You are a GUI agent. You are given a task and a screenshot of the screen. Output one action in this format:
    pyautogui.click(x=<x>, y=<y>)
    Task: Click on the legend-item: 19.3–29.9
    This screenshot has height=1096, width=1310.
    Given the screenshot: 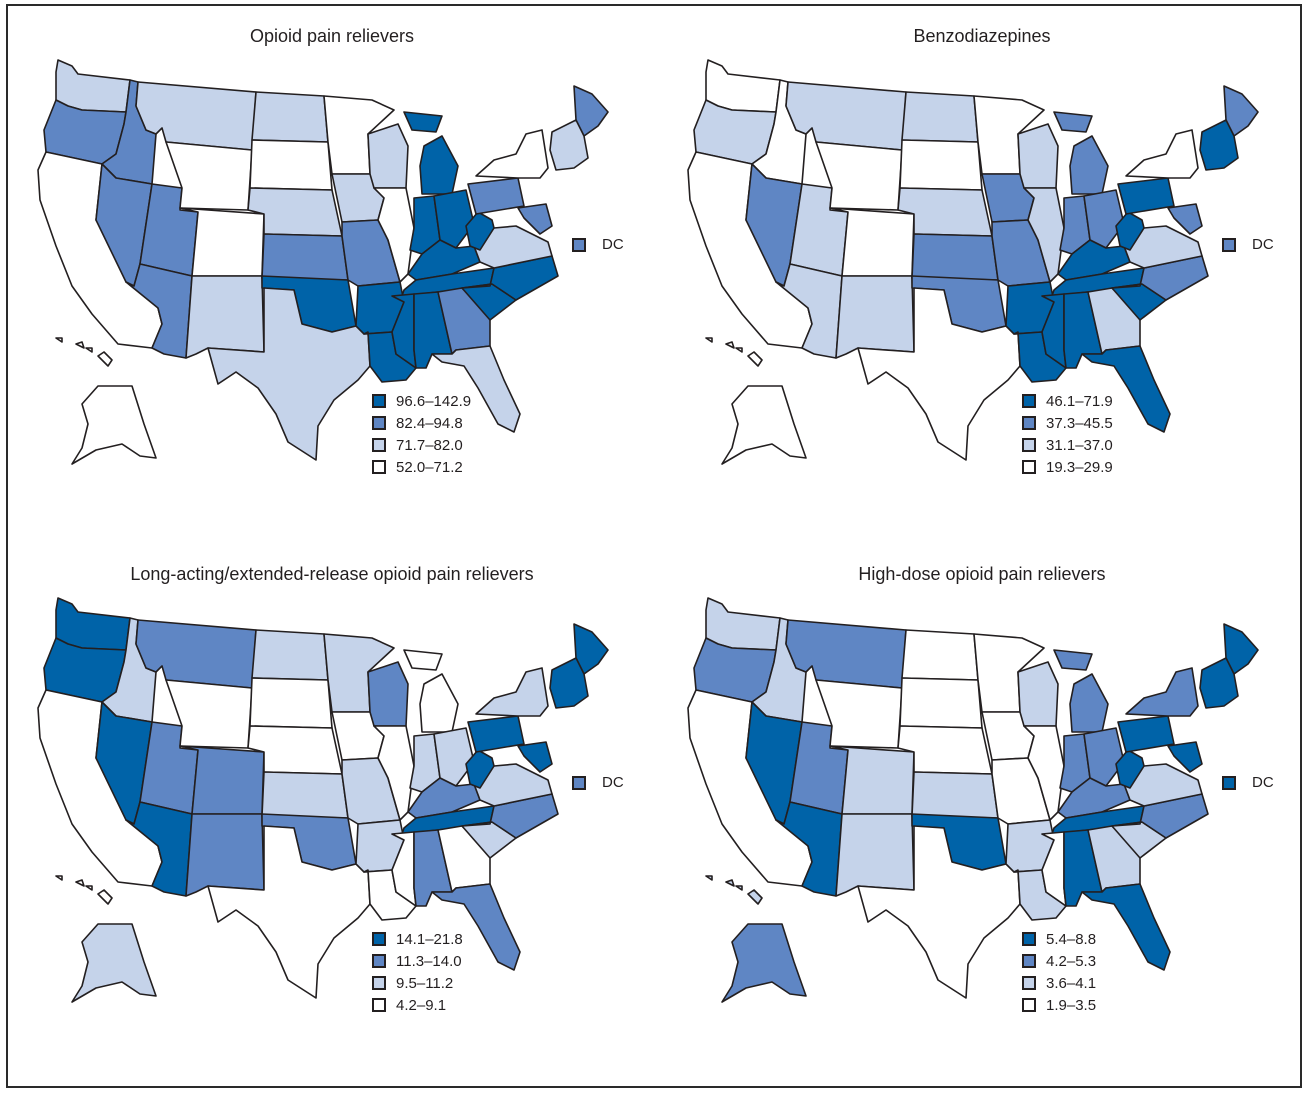 What is the action you would take?
    pyautogui.click(x=1067, y=467)
    